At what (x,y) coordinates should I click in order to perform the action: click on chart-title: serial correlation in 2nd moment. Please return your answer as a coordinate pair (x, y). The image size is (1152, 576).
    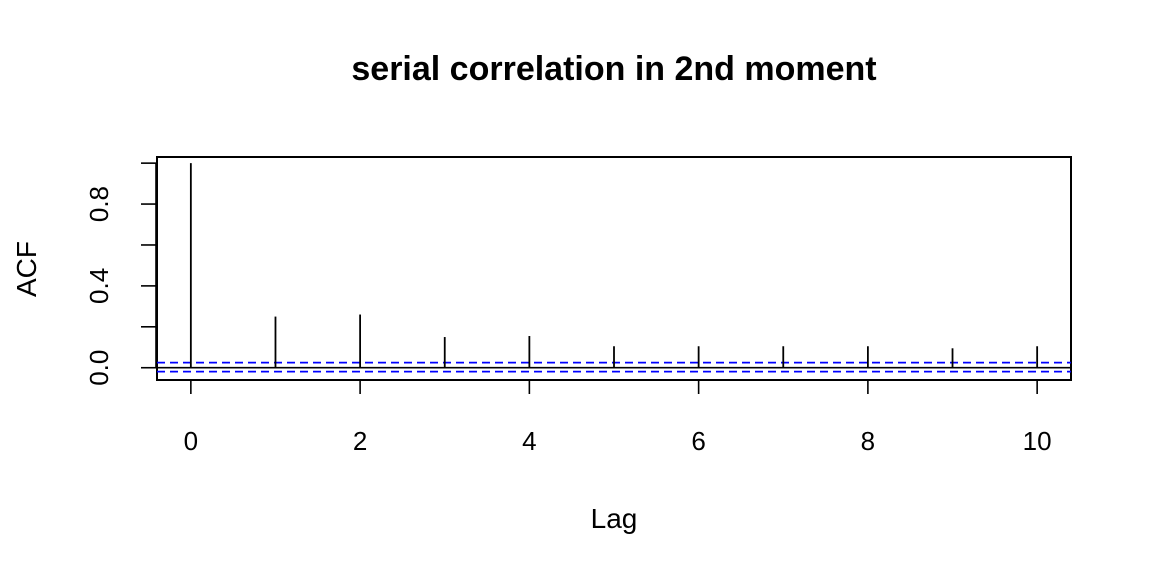
    Looking at the image, I should click on (613, 69).